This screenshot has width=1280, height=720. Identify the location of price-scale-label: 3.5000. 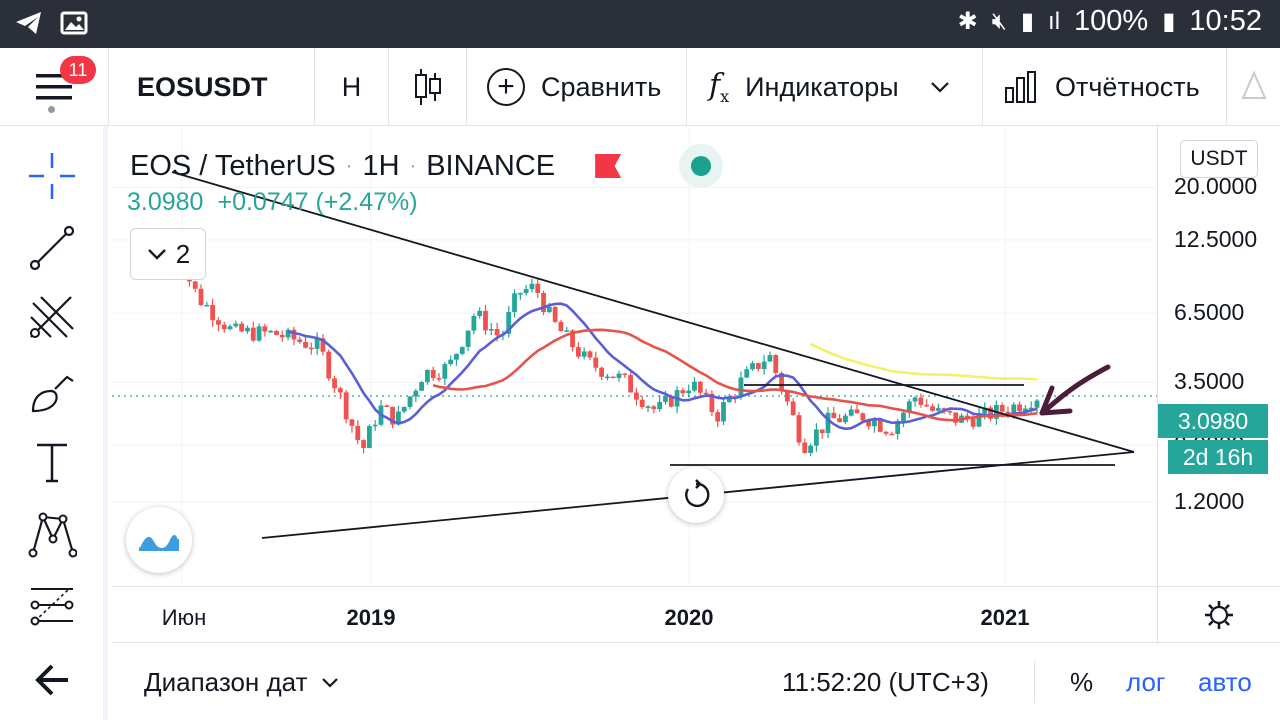
(1209, 381).